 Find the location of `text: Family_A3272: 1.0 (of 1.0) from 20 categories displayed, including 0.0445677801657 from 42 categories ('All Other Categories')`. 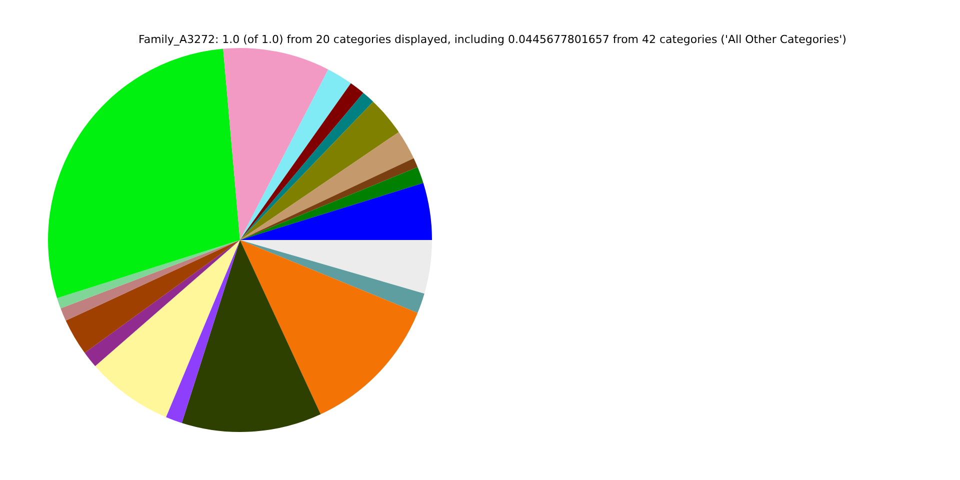

text: Family_A3272: 1.0 (of 1.0) from 20 categories displayed, including 0.0445677801657 from 42 categories ('All Other Categories') is located at coordinates (493, 39).